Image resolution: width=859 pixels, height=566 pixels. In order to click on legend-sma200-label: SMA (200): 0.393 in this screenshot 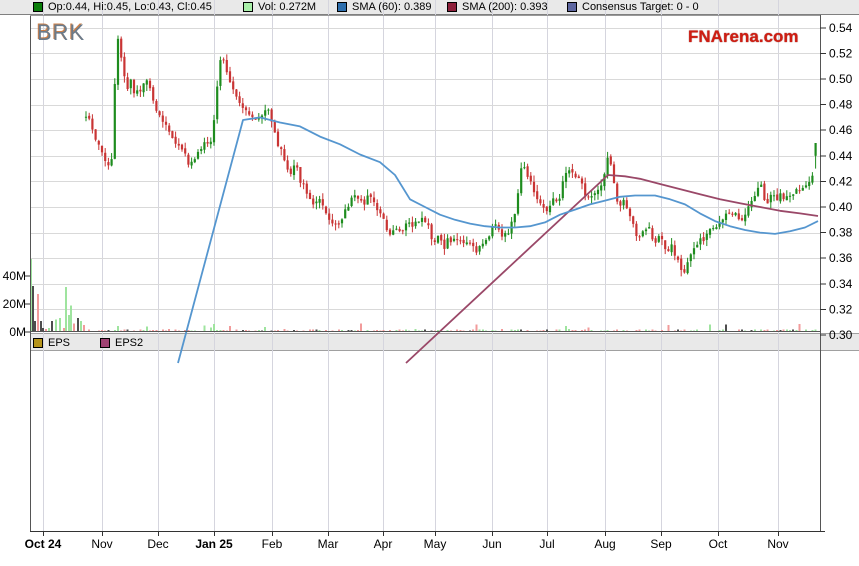, I will do `click(505, 7)`.